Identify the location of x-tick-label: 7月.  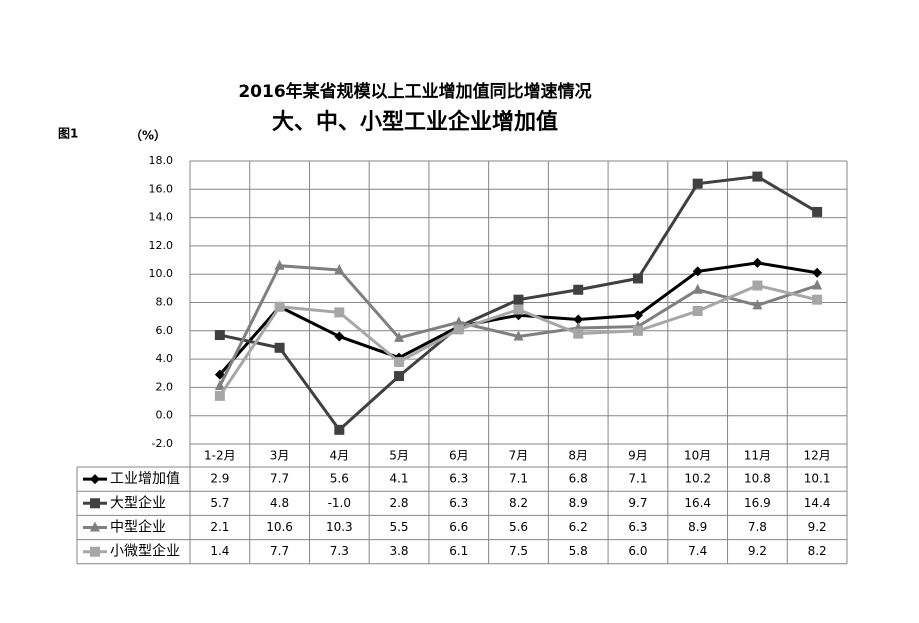
(519, 456).